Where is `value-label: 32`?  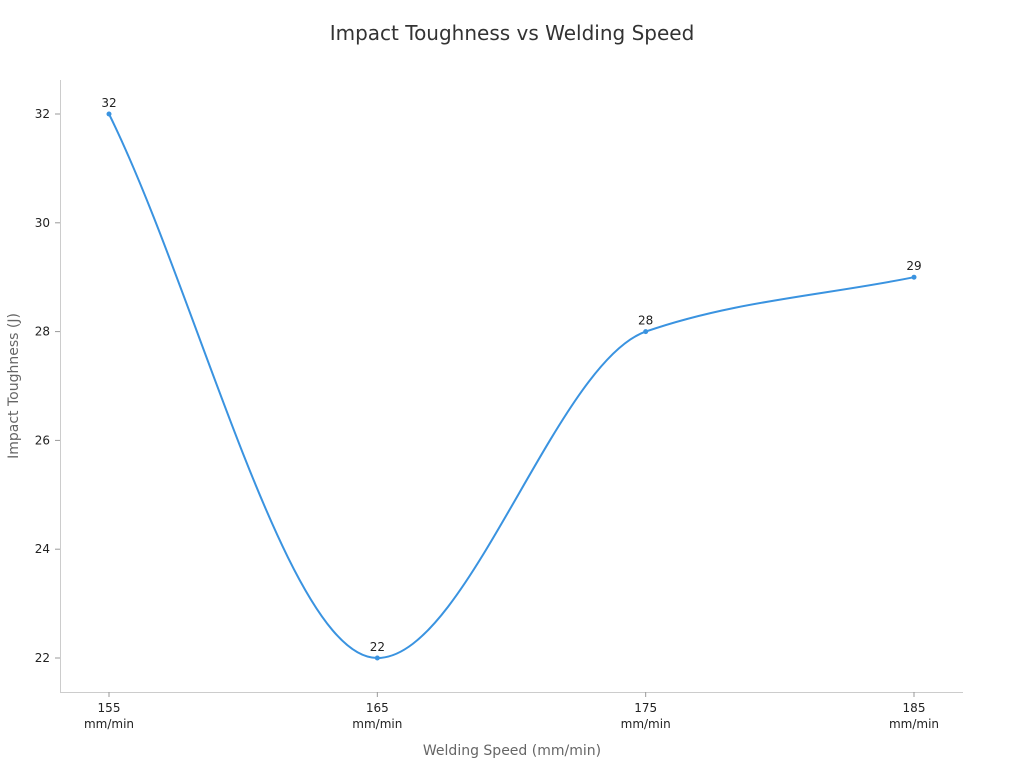
value-label: 32 is located at coordinates (108, 103).